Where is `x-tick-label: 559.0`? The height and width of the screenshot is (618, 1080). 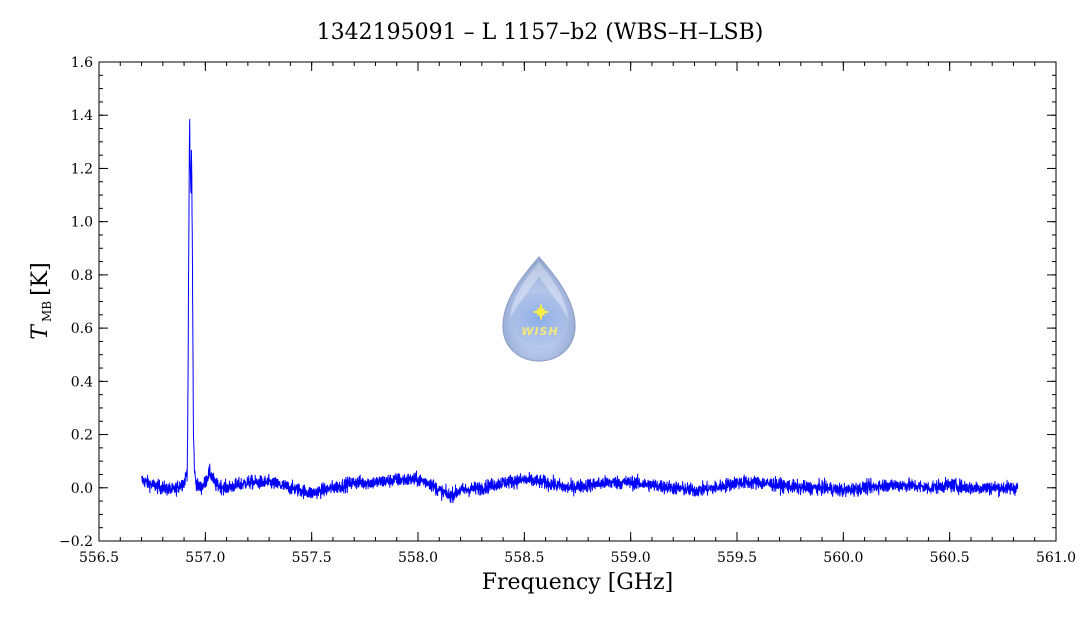 x-tick-label: 559.0 is located at coordinates (631, 558).